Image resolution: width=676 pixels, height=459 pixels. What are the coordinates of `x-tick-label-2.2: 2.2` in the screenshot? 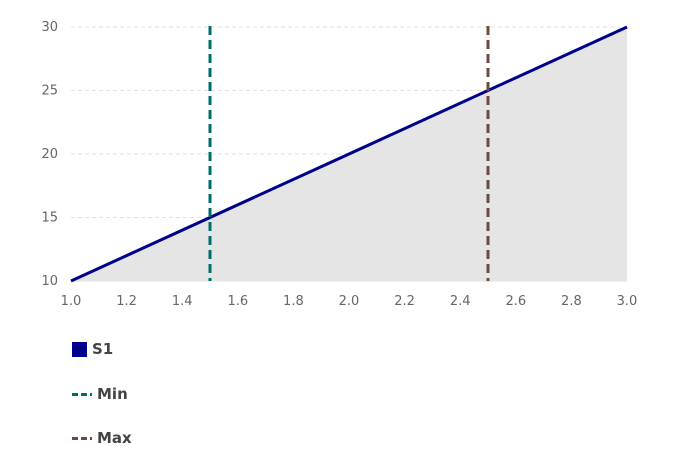 It's located at (404, 301).